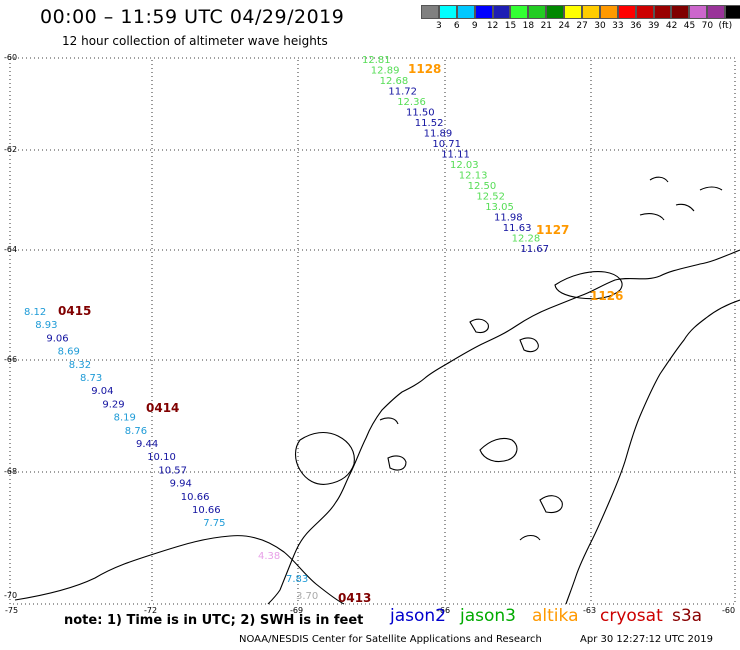 Image resolution: width=740 pixels, height=650 pixels. I want to click on wave-height-label: 11.50, so click(420, 113).